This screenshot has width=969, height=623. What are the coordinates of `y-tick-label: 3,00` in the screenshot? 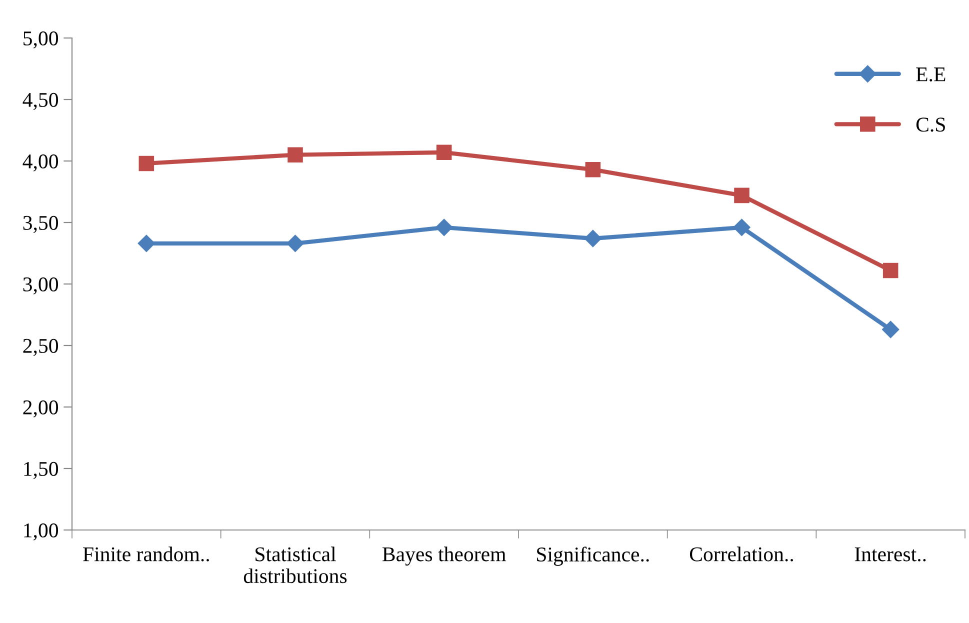 It's located at (40, 285).